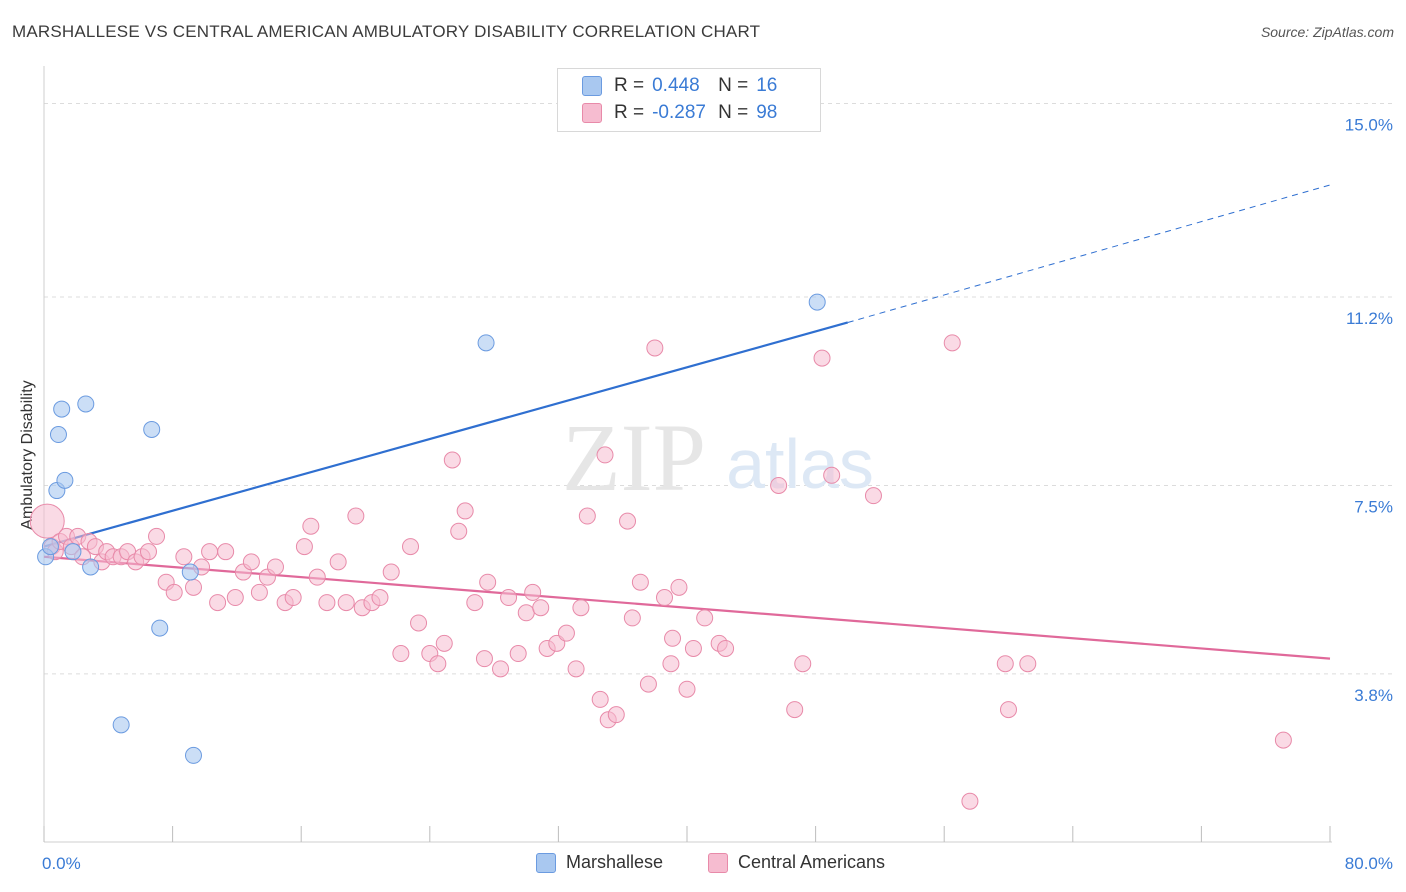 The image size is (1406, 892). I want to click on legend-n-value: 98, so click(767, 112).